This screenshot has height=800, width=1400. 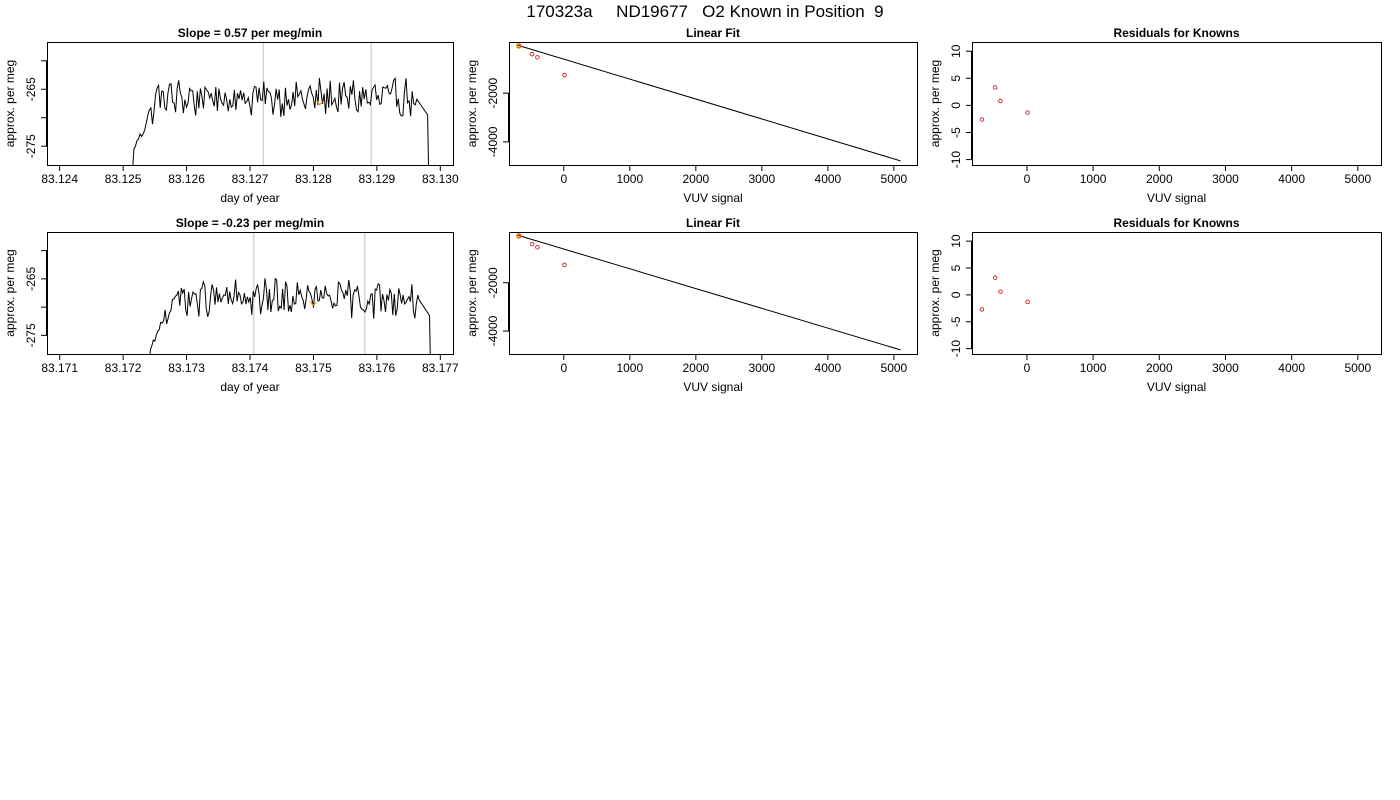 I want to click on x-tick-label: 83.125, so click(x=123, y=179).